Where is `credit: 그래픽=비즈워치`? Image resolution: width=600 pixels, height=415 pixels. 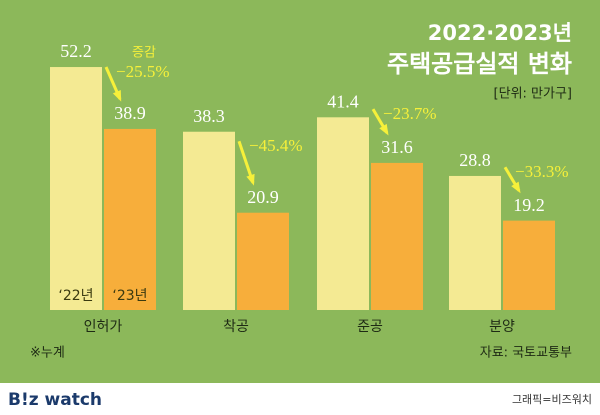
credit: 그래픽=비즈워치 is located at coordinates (552, 399).